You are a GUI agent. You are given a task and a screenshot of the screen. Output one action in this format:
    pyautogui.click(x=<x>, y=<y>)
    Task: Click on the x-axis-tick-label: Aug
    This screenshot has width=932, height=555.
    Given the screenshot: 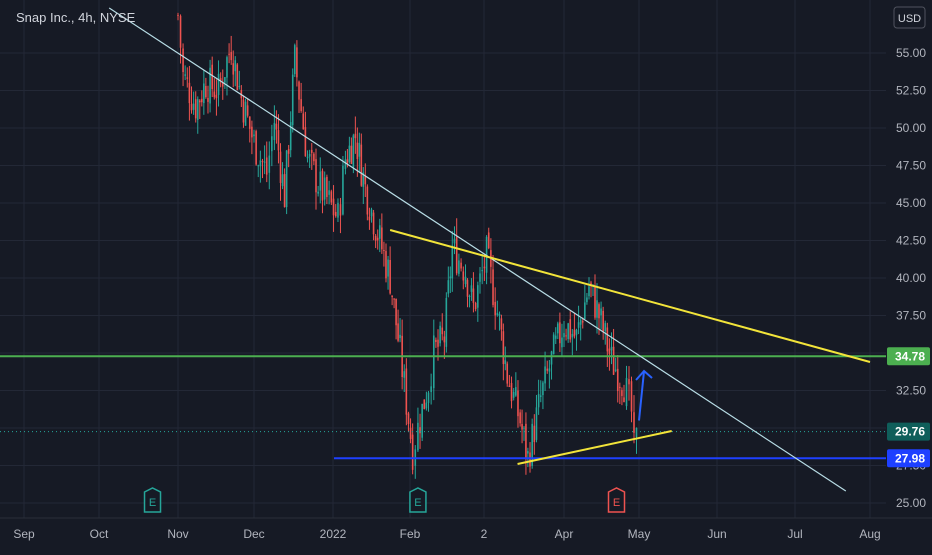 What is the action you would take?
    pyautogui.click(x=869, y=534)
    